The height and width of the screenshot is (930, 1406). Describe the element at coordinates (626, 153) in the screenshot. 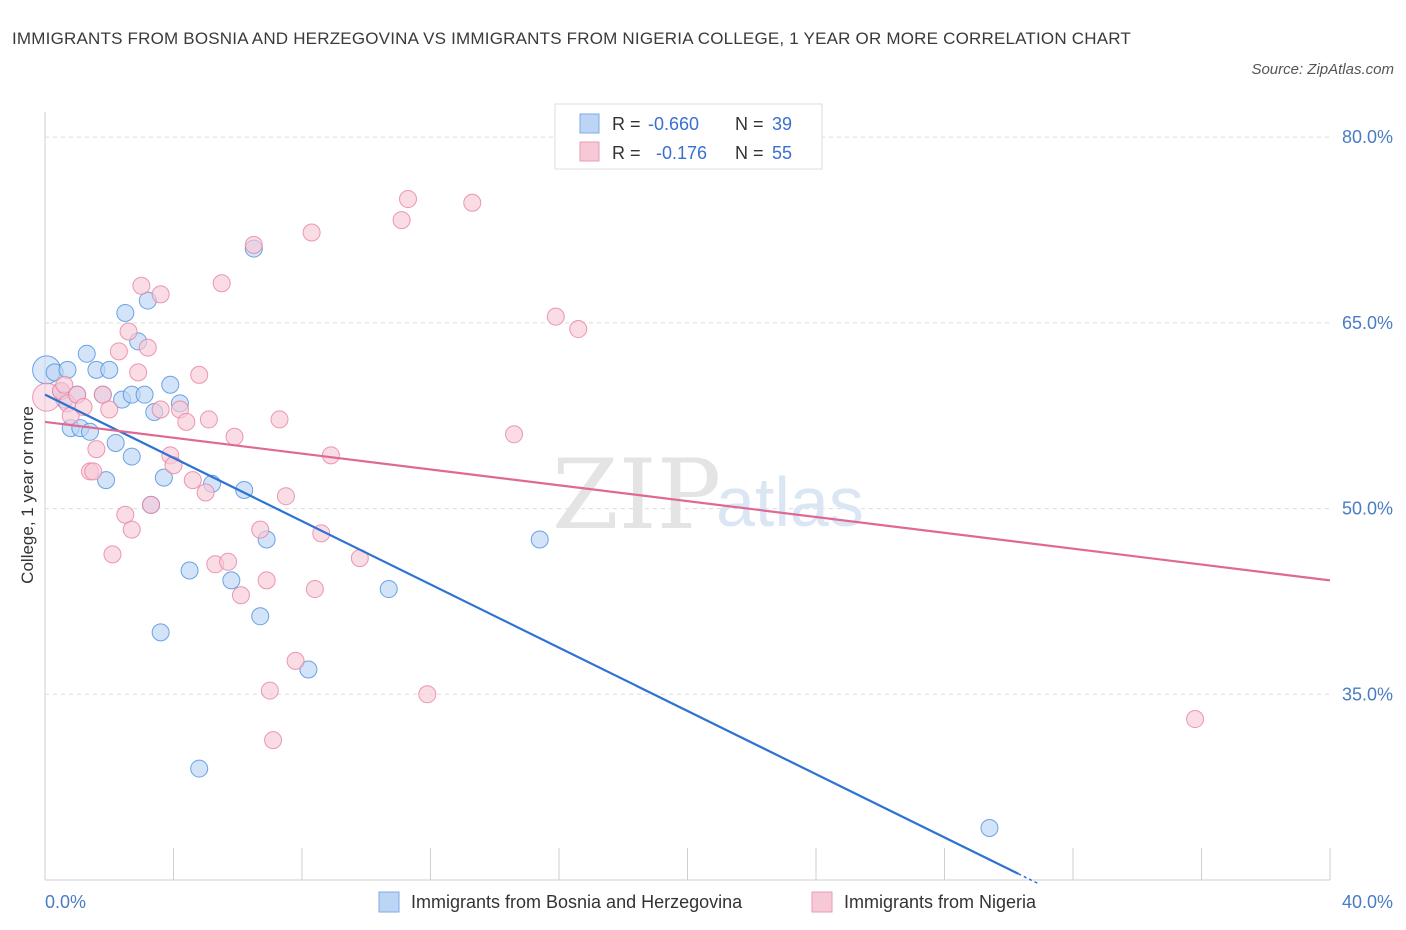

I see `legend-r-label-2: R =` at that location.